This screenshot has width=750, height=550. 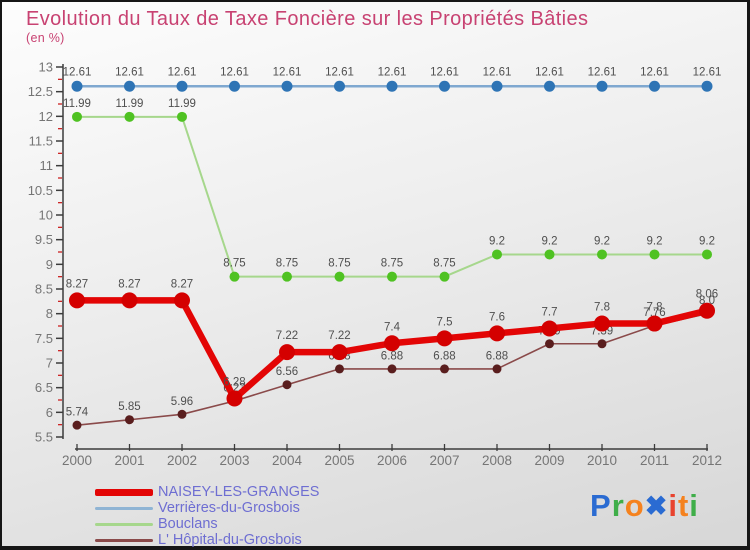 What do you see at coordinates (45, 38) in the screenshot?
I see `chart-subtitle: (en %)` at bounding box center [45, 38].